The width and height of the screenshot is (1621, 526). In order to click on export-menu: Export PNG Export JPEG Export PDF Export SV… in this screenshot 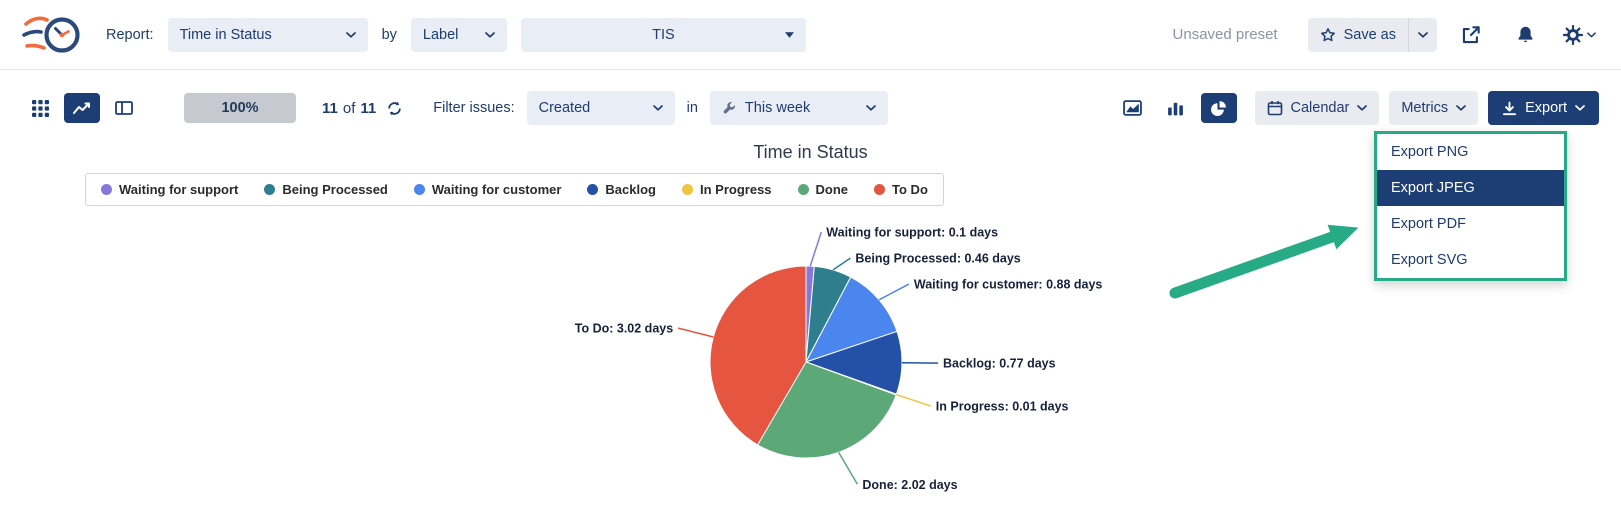, I will do `click(1470, 206)`.